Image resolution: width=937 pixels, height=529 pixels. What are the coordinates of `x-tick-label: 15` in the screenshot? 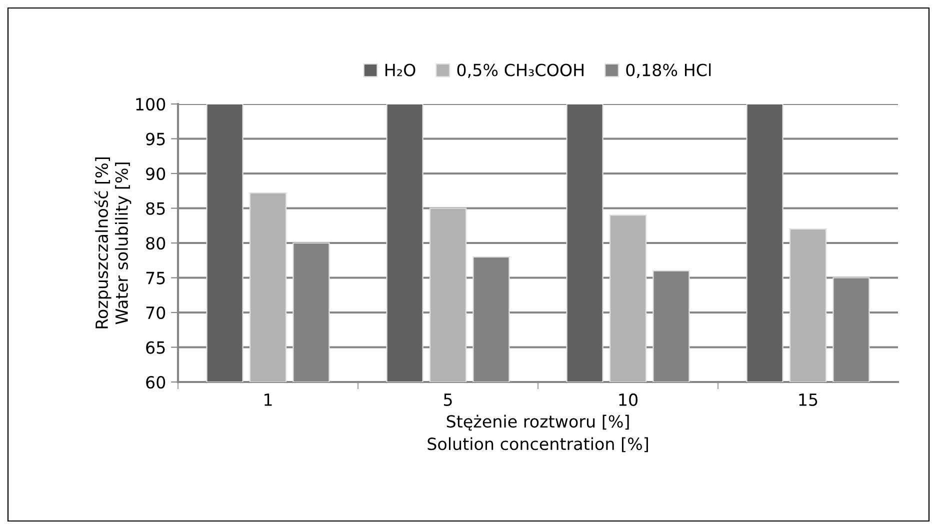 It's located at (808, 400).